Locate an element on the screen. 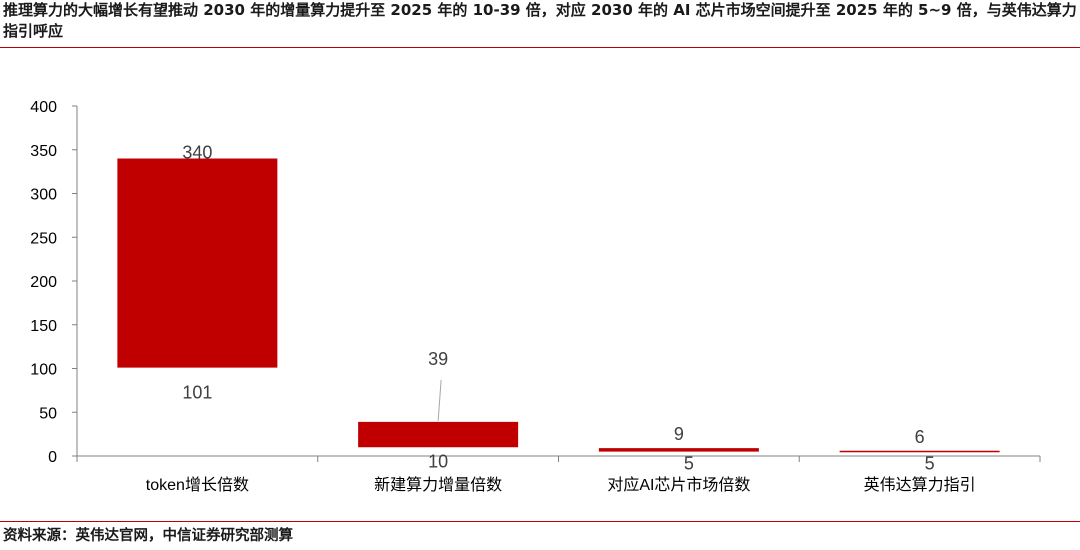 This screenshot has width=1080, height=550. y-tick-label: 50 is located at coordinates (48, 413).